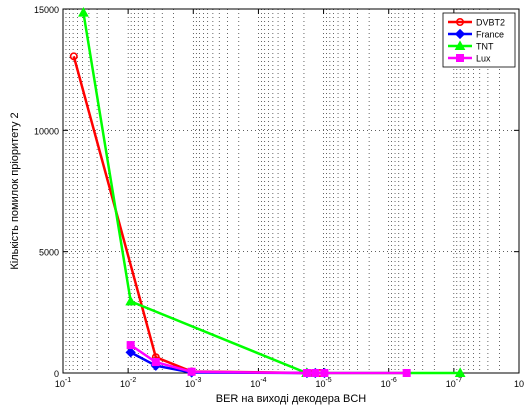 The image size is (525, 408). I want to click on x-axis-label: BER на виході декодера BCH, so click(291, 399).